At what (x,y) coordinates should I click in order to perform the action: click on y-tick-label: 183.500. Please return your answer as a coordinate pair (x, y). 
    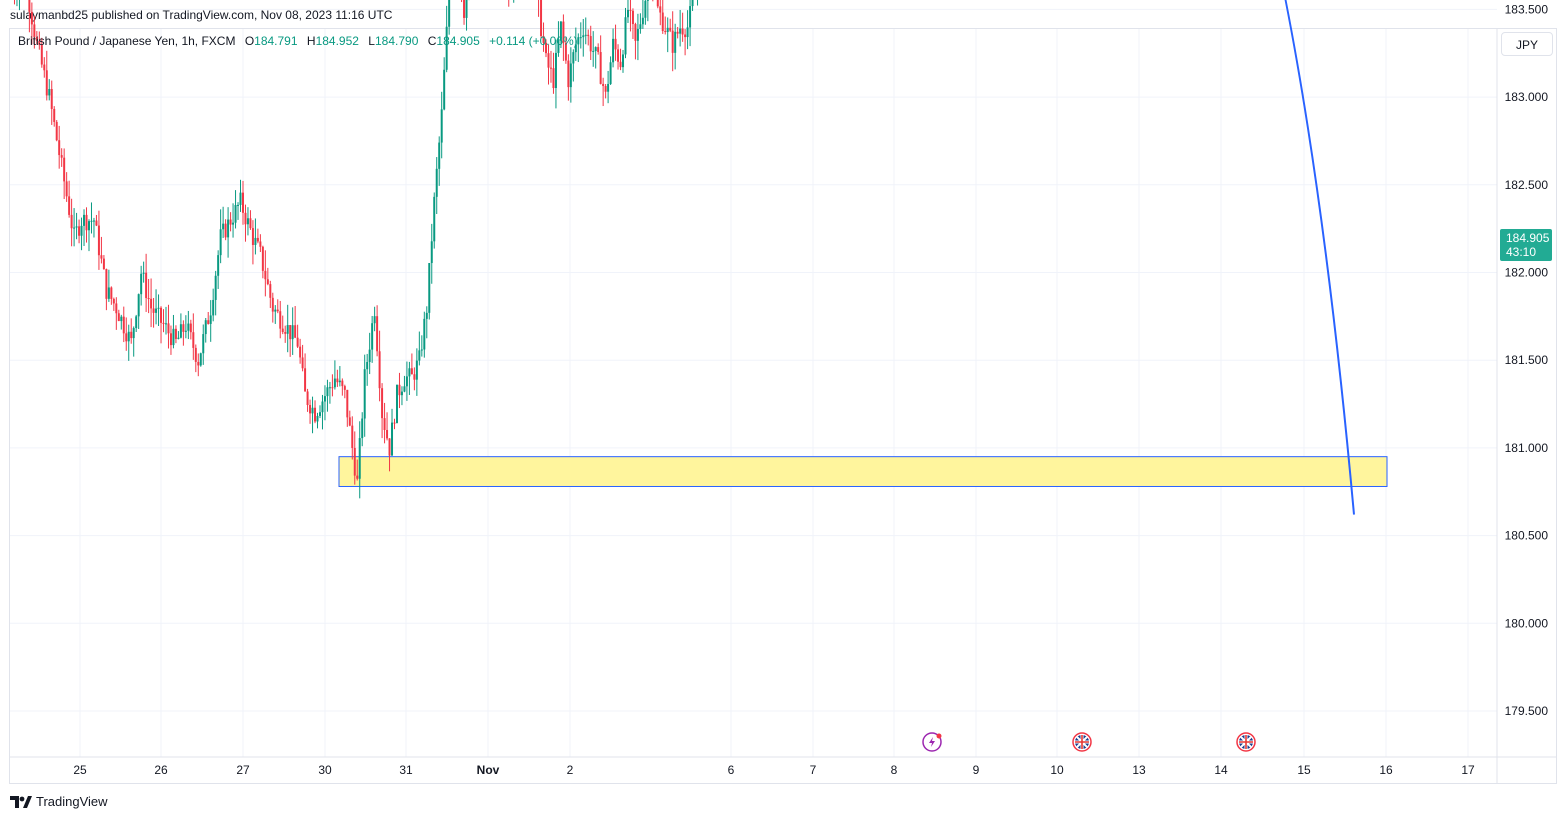
    Looking at the image, I should click on (1527, 9).